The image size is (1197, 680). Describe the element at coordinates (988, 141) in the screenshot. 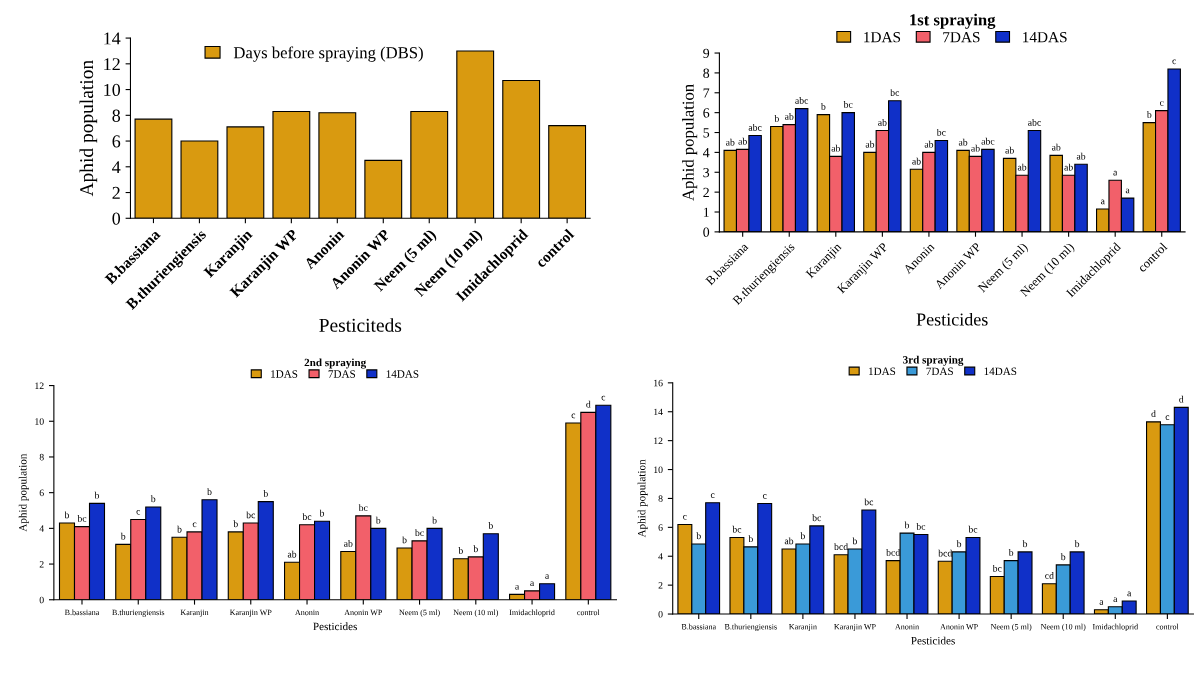

I see `data-label: abc` at that location.